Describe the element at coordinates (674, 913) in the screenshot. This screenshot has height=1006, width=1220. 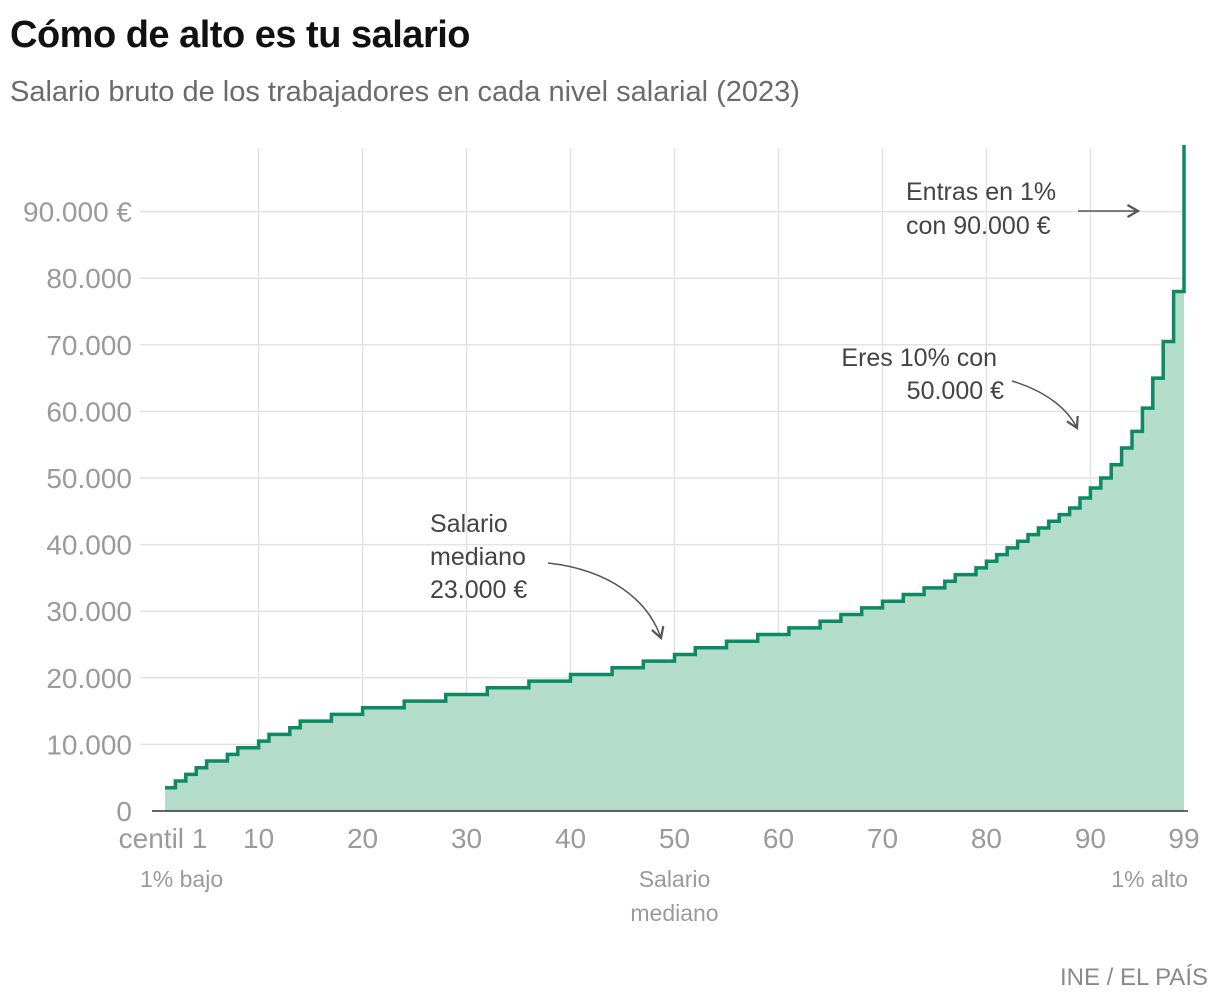
I see `x-sublabel-median-2: mediano` at that location.